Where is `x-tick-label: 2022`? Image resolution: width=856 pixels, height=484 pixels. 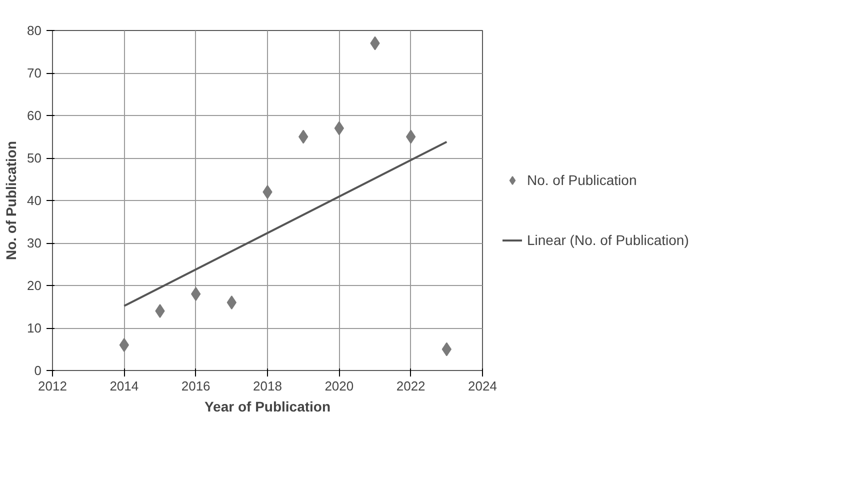
x-tick-label: 2022 is located at coordinates (411, 386).